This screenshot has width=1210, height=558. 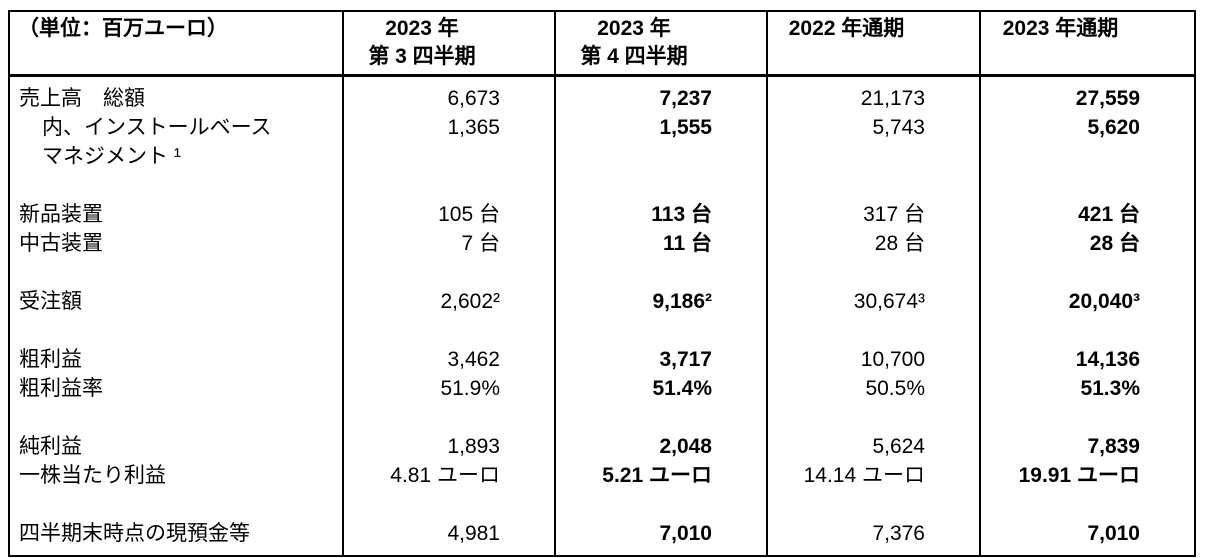 I want to click on value-fy-2023: 20,040³, so click(x=1087, y=301).